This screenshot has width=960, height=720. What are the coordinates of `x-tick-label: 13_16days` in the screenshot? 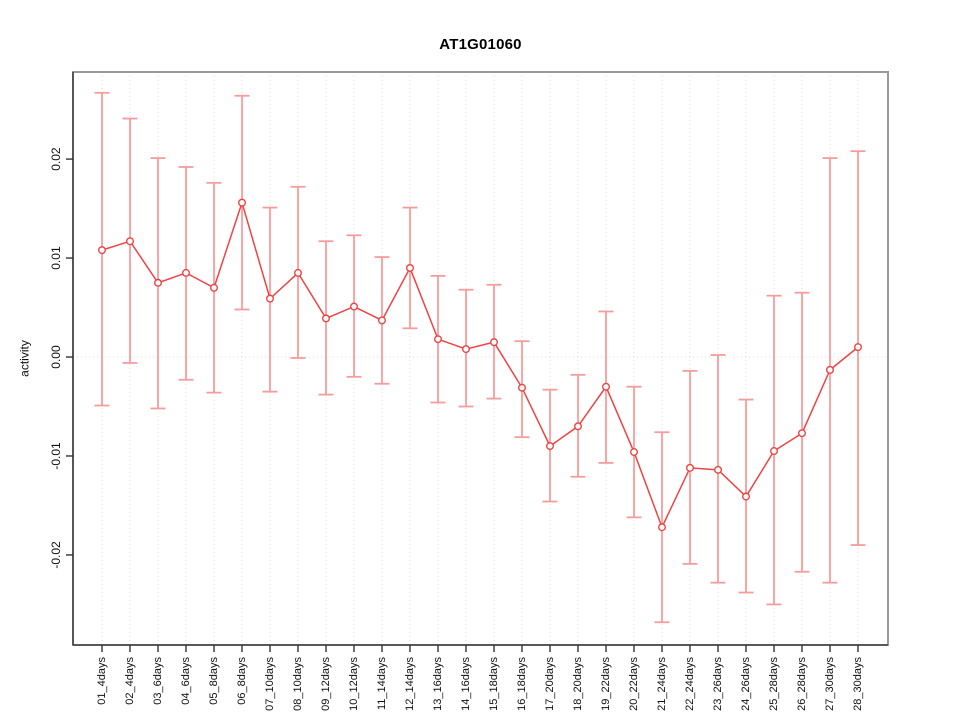 It's located at (438, 684).